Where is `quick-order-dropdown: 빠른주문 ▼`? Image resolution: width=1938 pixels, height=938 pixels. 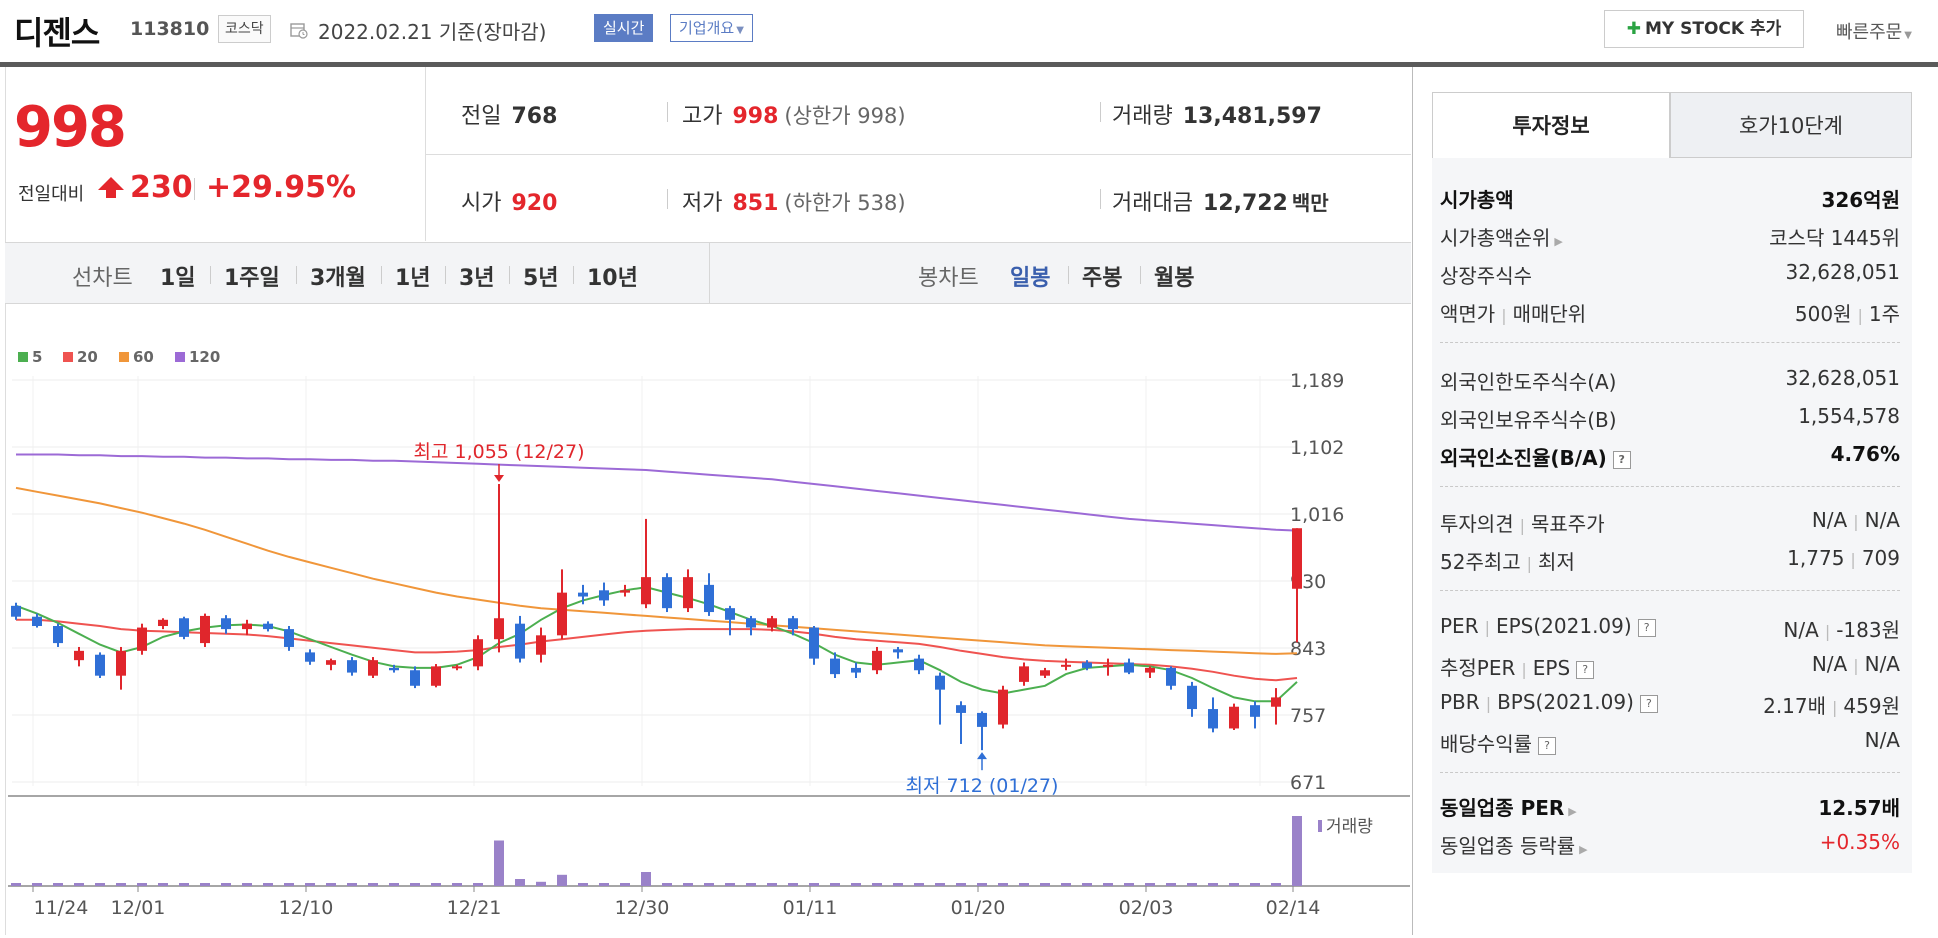 quick-order-dropdown: 빠른주문 ▼ is located at coordinates (1874, 31).